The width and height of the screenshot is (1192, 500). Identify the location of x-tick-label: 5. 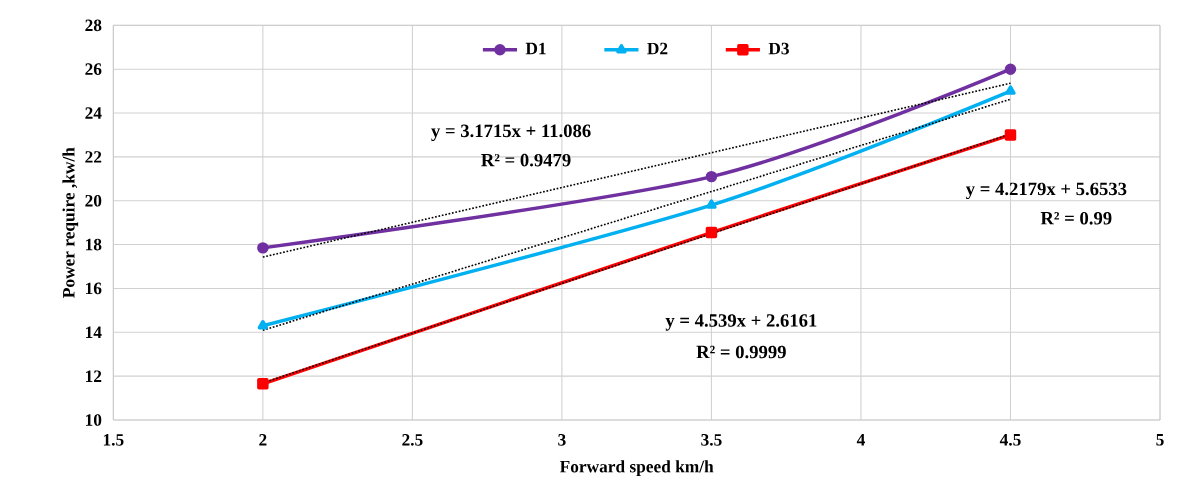
(1160, 440).